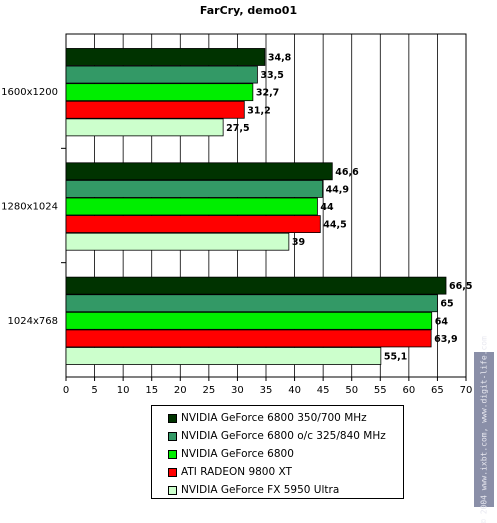 Image resolution: width=497 pixels, height=523 pixels. Describe the element at coordinates (446, 304) in the screenshot. I see `data-label: 65` at that location.